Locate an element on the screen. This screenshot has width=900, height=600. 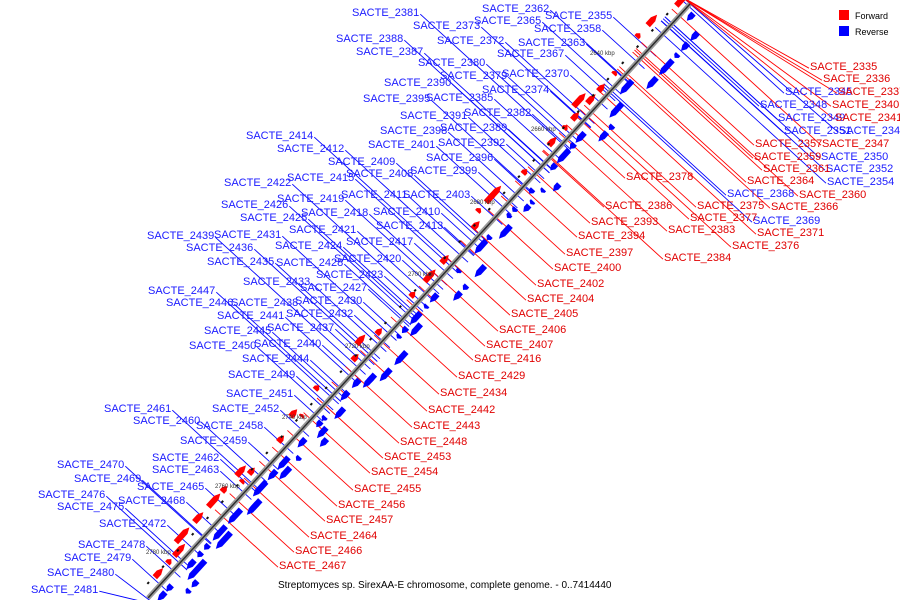
gene-label: SACTE_2429 is located at coordinates (491, 376).